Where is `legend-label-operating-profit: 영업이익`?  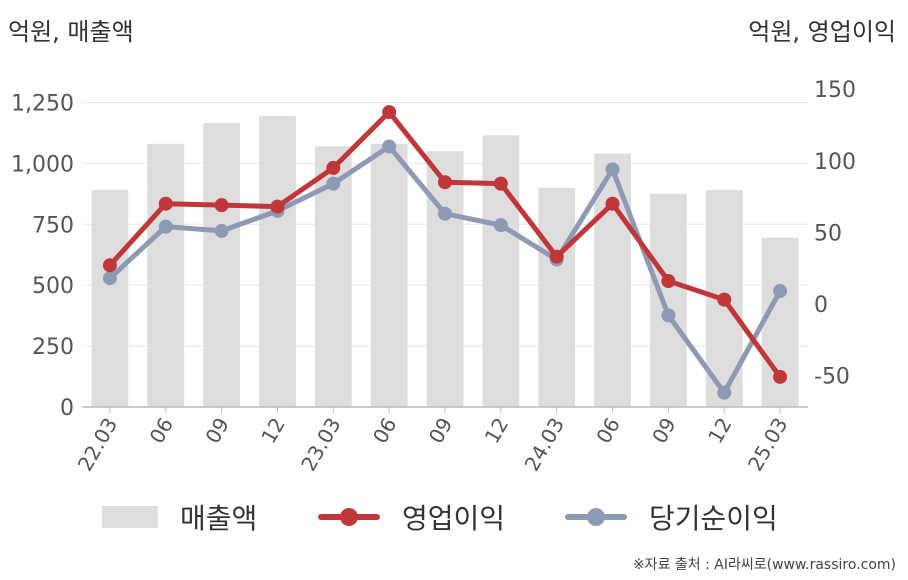 legend-label-operating-profit: 영업이익 is located at coordinates (454, 518).